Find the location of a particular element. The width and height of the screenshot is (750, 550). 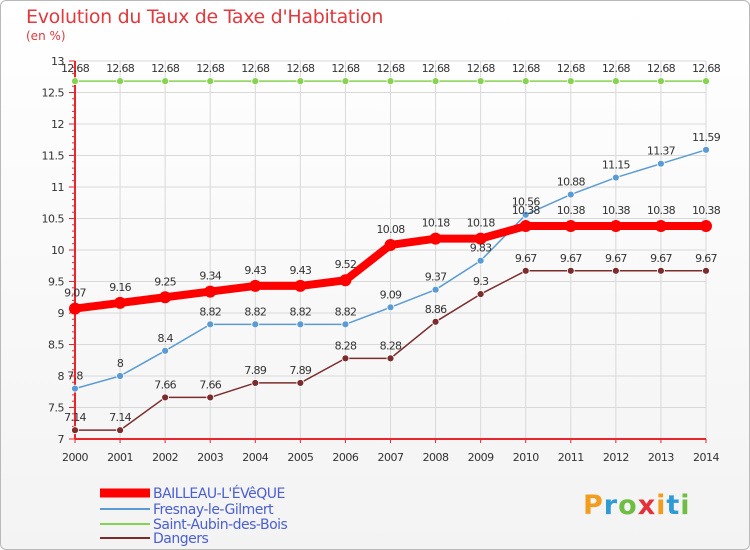

y-tick-label: 12 is located at coordinates (57, 124).